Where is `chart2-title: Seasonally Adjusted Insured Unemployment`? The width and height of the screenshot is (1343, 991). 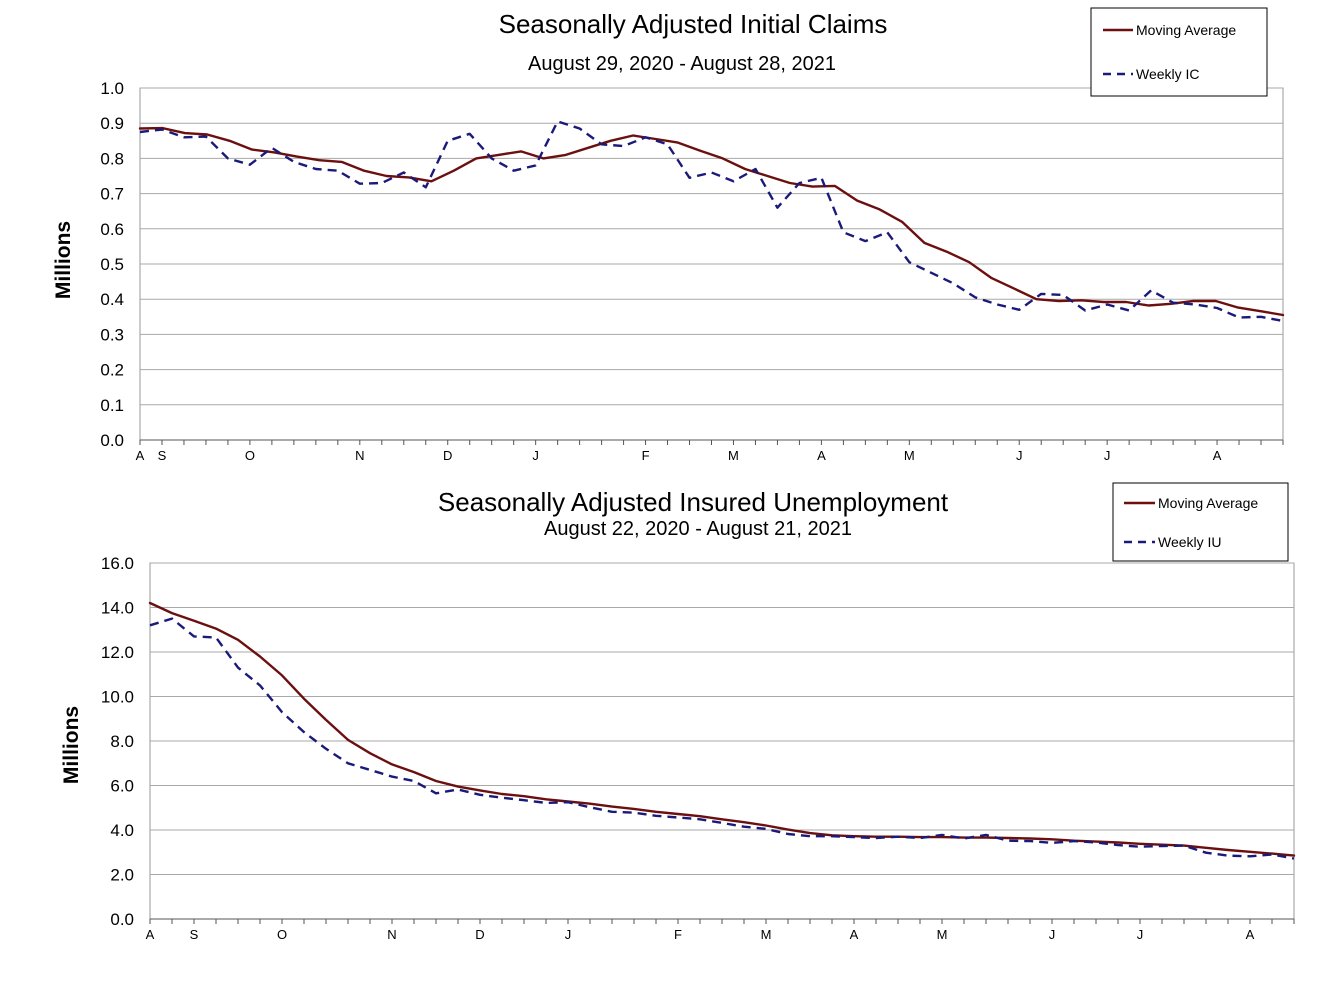
chart2-title: Seasonally Adjusted Insured Unemployment is located at coordinates (693, 502).